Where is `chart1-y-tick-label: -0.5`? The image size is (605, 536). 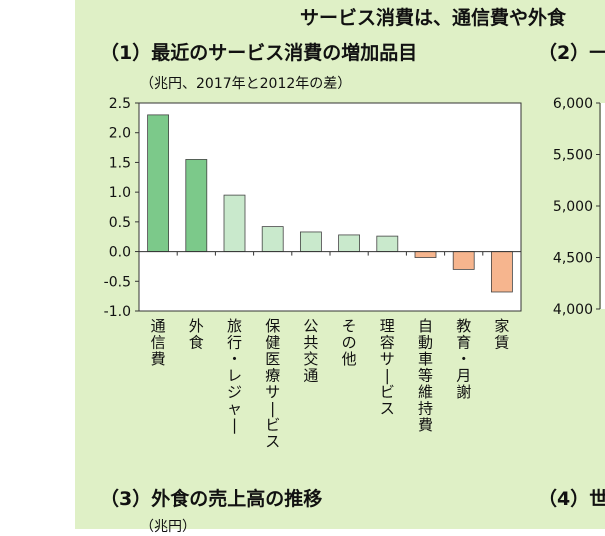
chart1-y-tick-label: -0.5 is located at coordinates (117, 282).